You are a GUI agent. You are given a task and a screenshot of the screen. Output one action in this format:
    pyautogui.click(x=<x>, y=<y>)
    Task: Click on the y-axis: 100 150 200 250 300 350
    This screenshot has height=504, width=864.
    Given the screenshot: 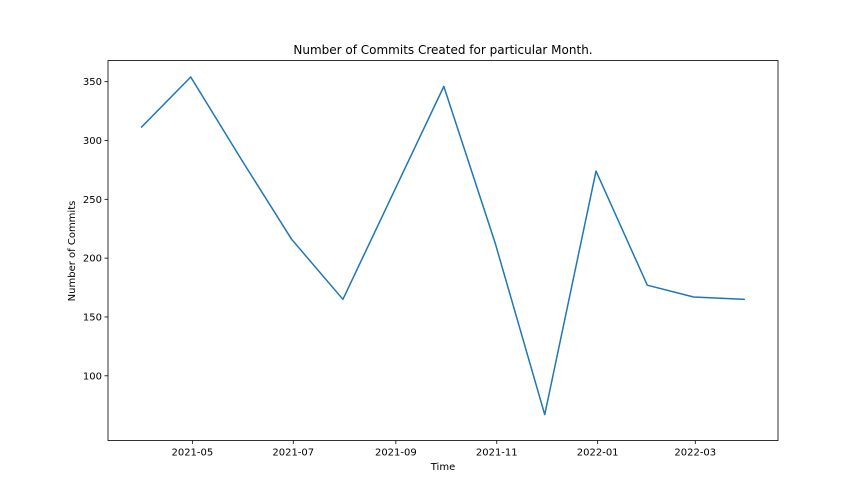 What is the action you would take?
    pyautogui.click(x=95, y=229)
    